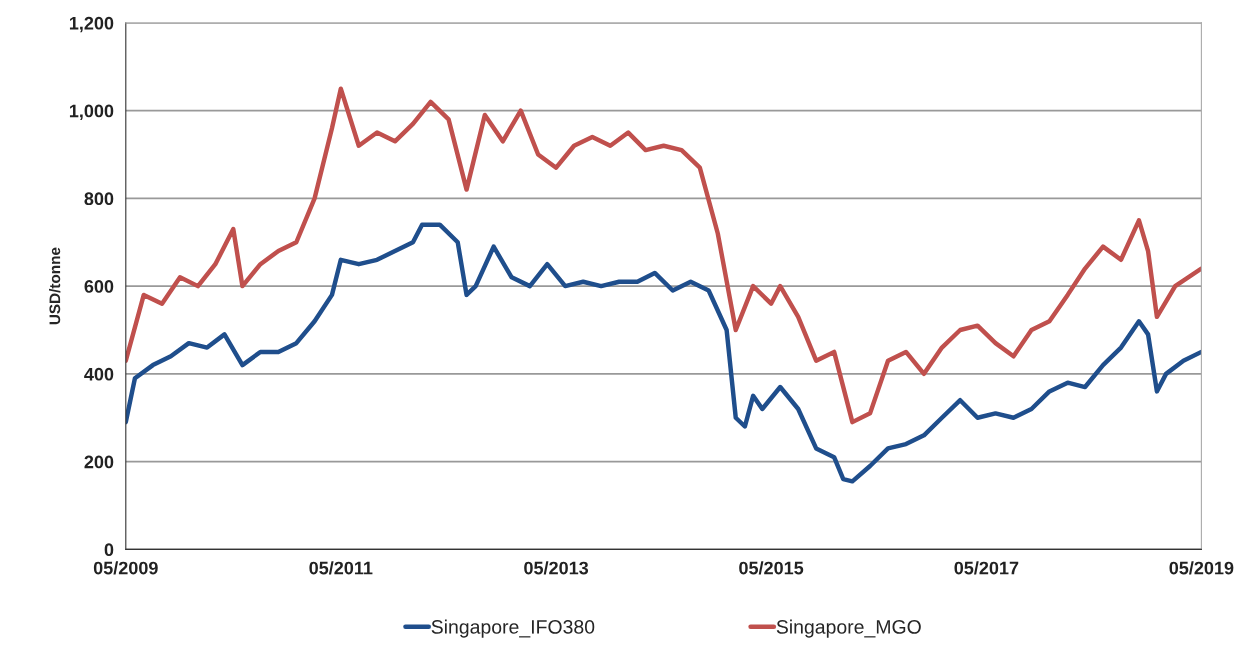 The width and height of the screenshot is (1258, 654). What do you see at coordinates (986, 568) in the screenshot?
I see `x-tick-label: 05/2017` at bounding box center [986, 568].